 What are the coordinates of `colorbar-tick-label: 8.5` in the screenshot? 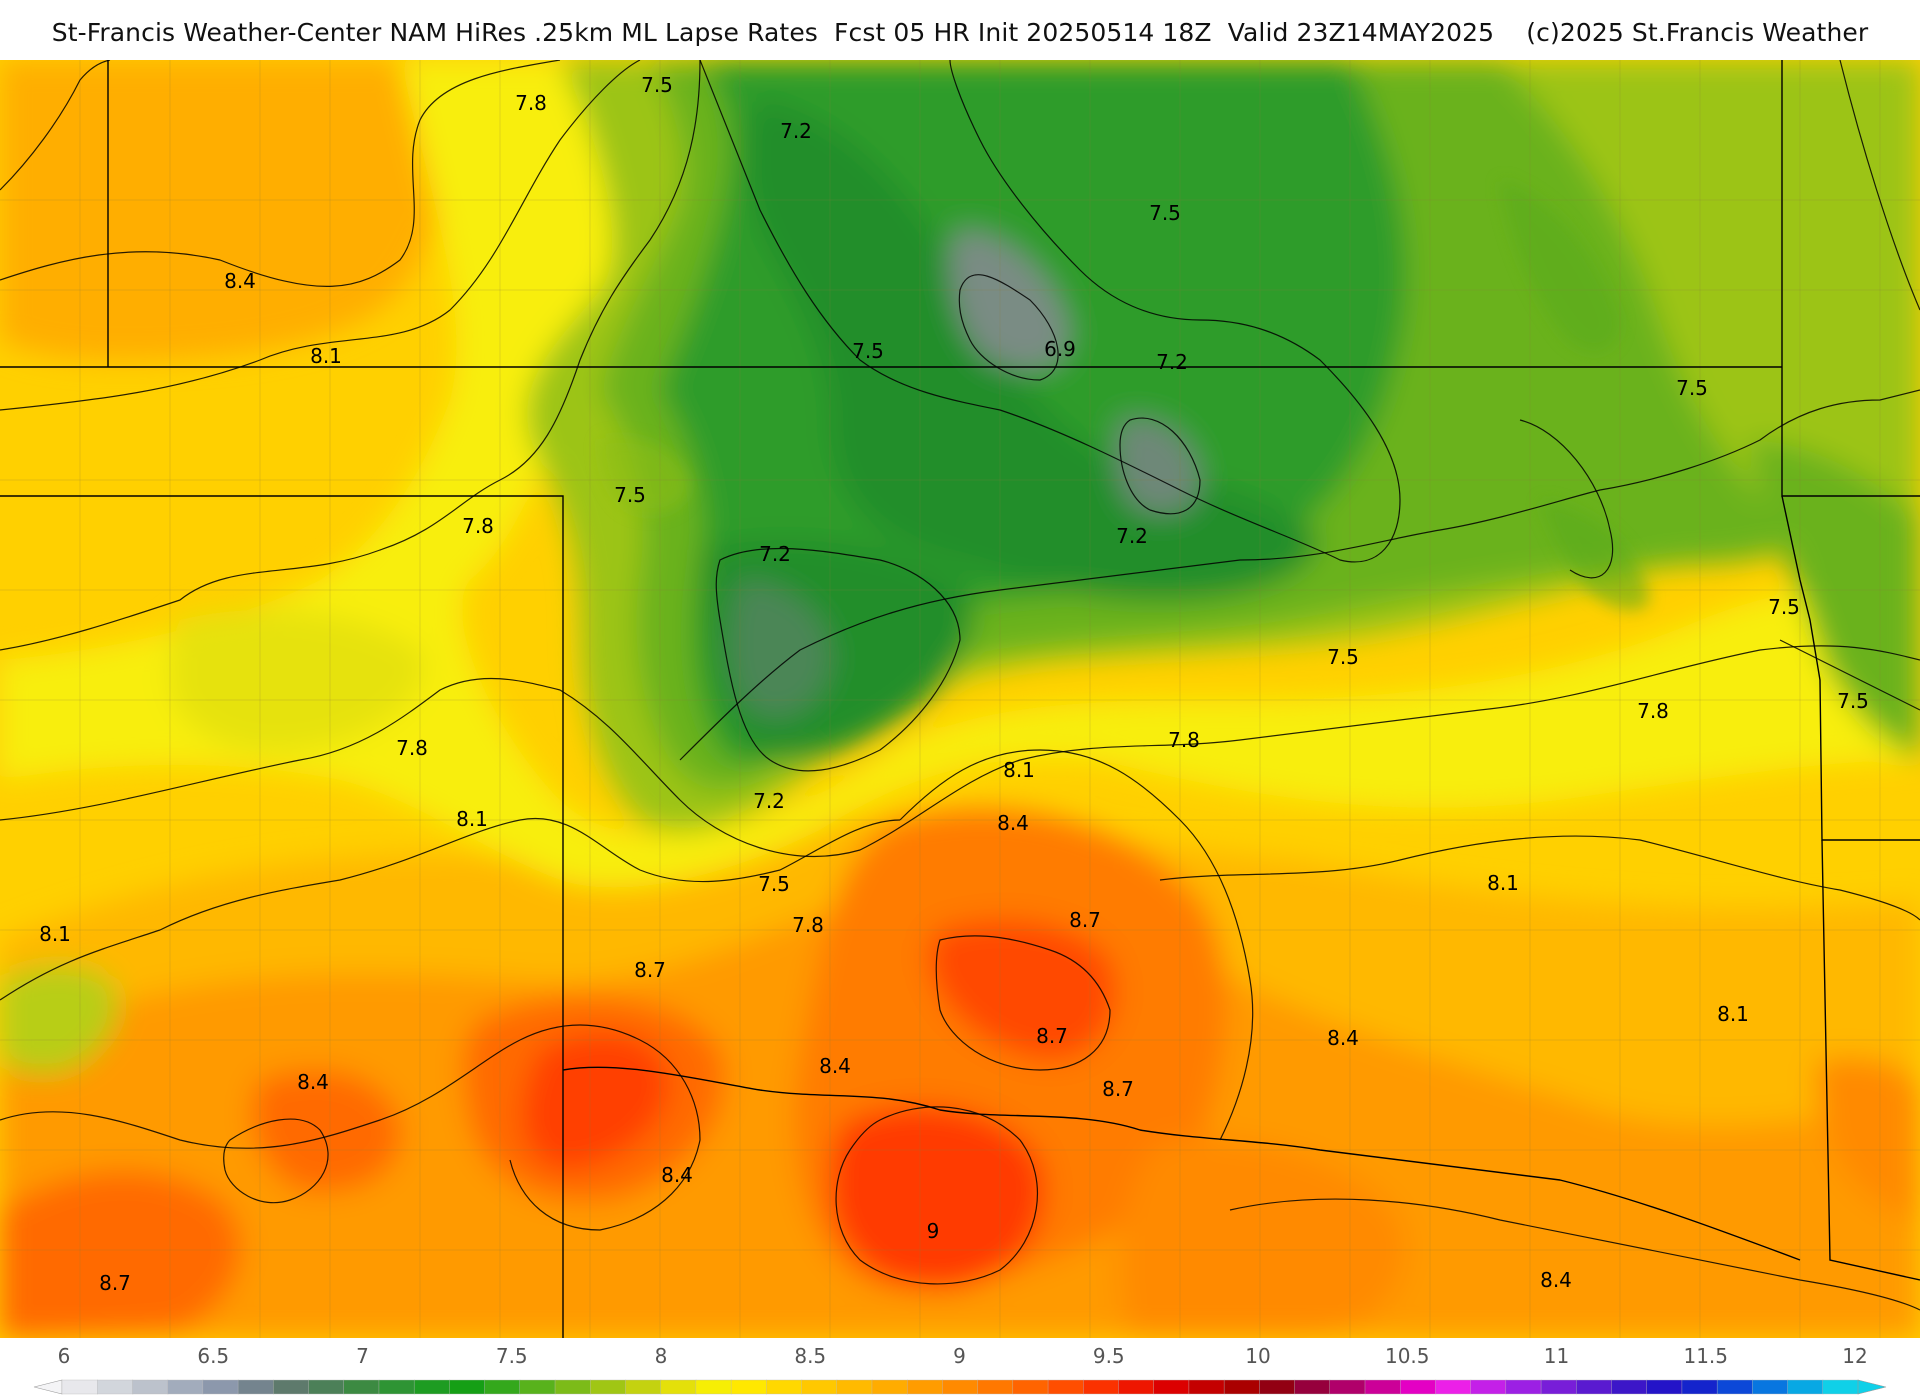 It's located at (810, 1356).